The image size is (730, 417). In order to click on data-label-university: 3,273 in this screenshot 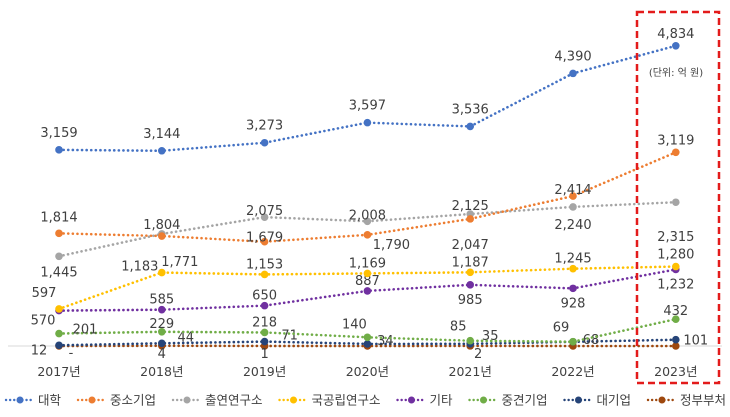, I will do `click(264, 126)`.